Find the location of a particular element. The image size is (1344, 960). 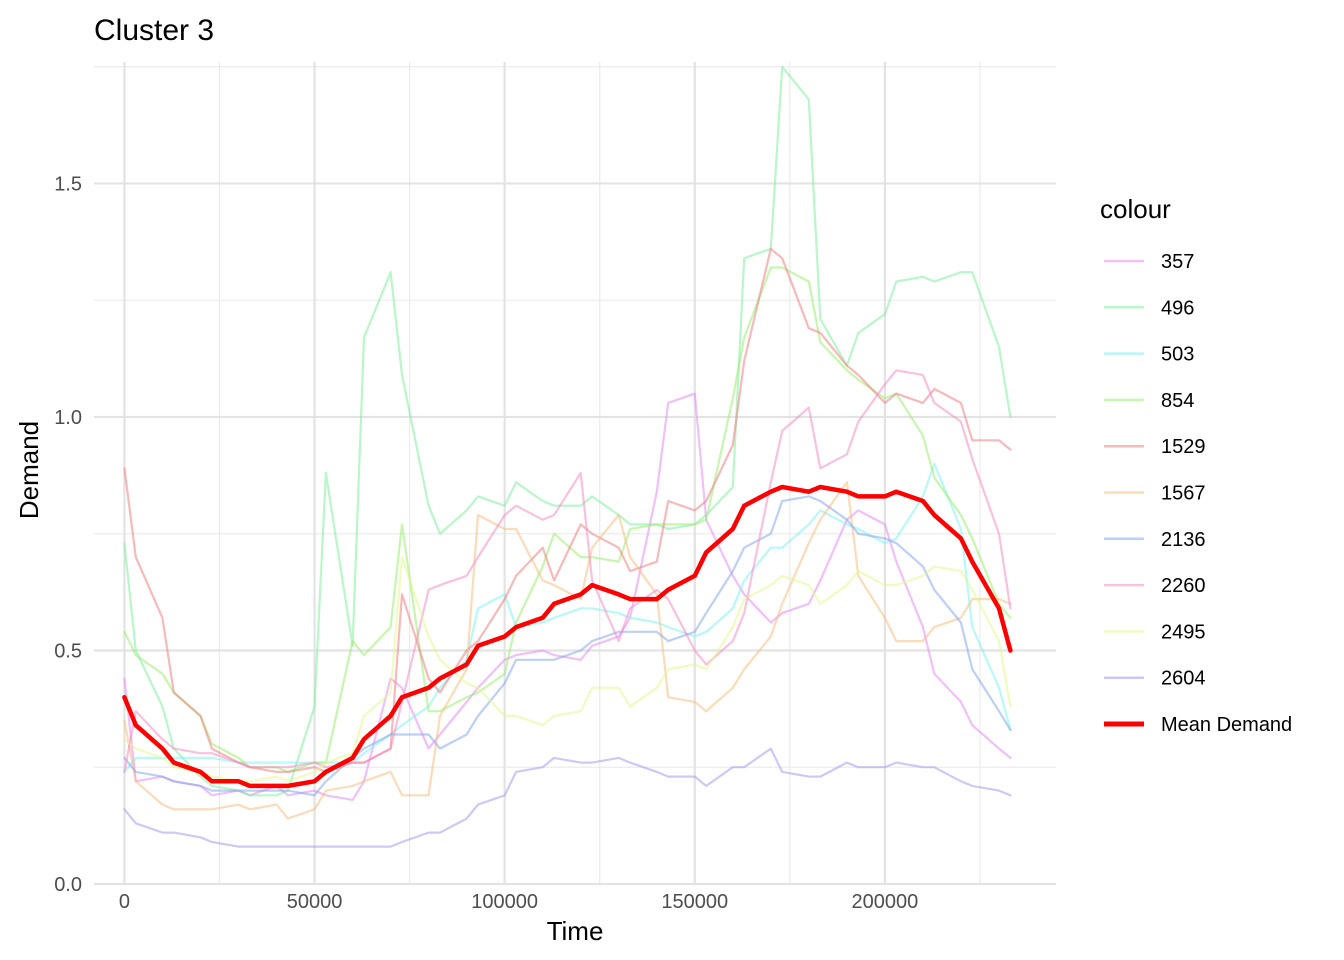

x-tick-labels: 0 50000 100000 150000 200000 is located at coordinates (518, 902).